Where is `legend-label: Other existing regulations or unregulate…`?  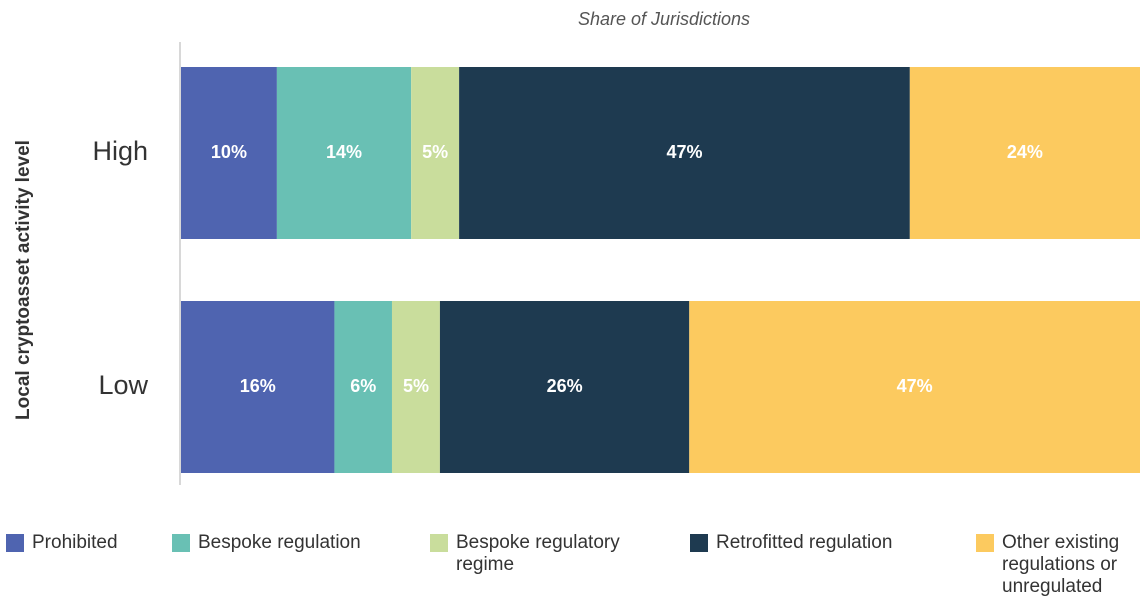
legend-label: Other existing regulations or unregulate… is located at coordinates (1061, 564).